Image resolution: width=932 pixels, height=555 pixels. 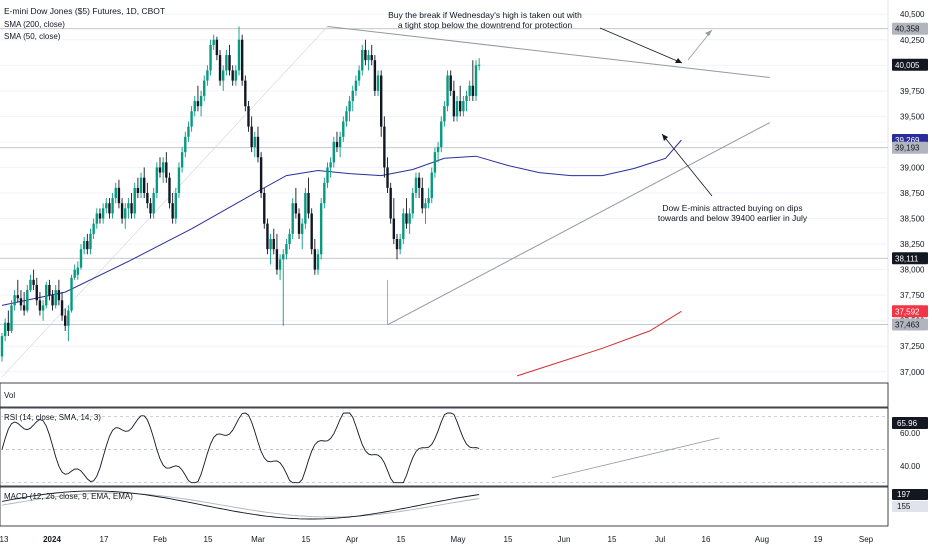 I want to click on sma50-legend: SMA (50, close), so click(x=32, y=36).